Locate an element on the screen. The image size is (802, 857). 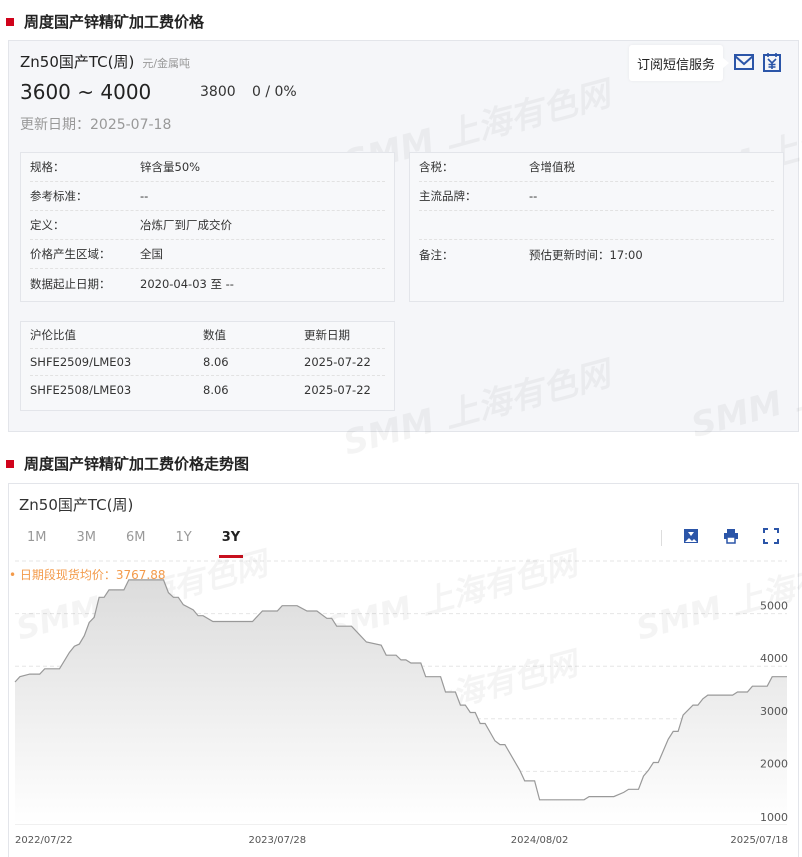
spec-row: 参考标准： -- is located at coordinates (207, 196).